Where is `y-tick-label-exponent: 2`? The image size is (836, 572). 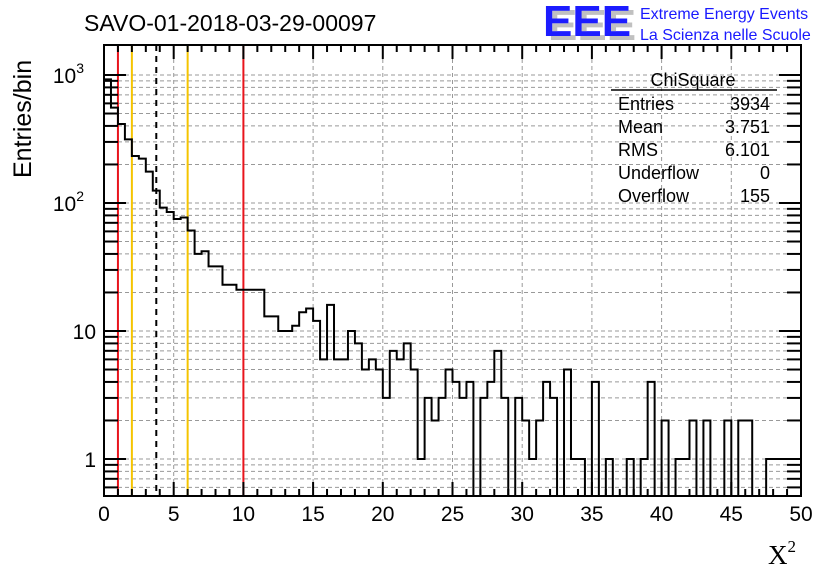 y-tick-label-exponent: 2 is located at coordinates (80, 196).